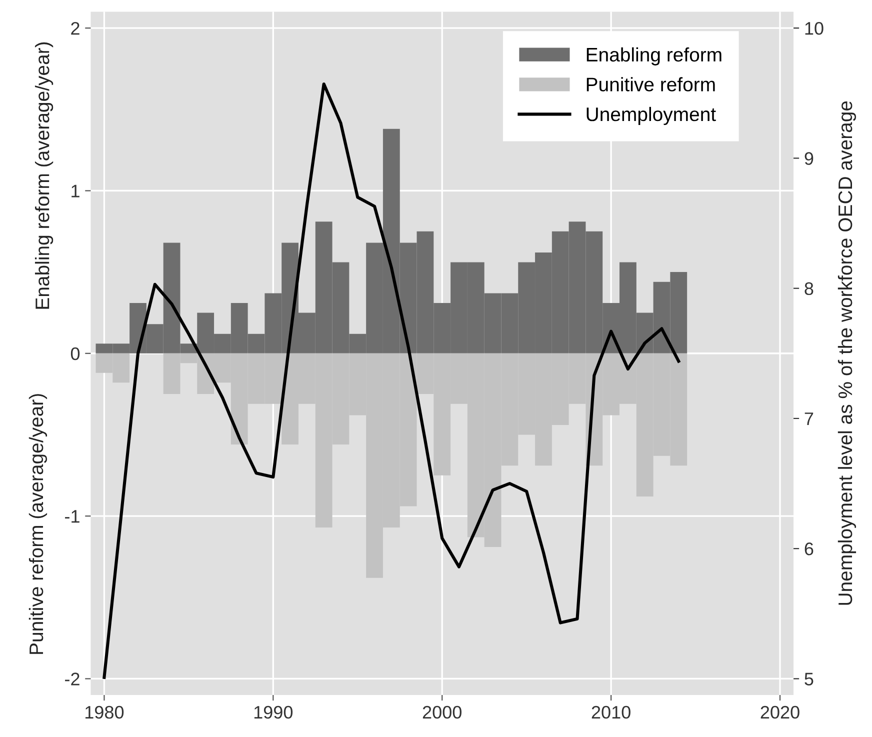 Image resolution: width=872 pixels, height=737 pixels. What do you see at coordinates (72, 516) in the screenshot?
I see `y-tick-label: -1` at bounding box center [72, 516].